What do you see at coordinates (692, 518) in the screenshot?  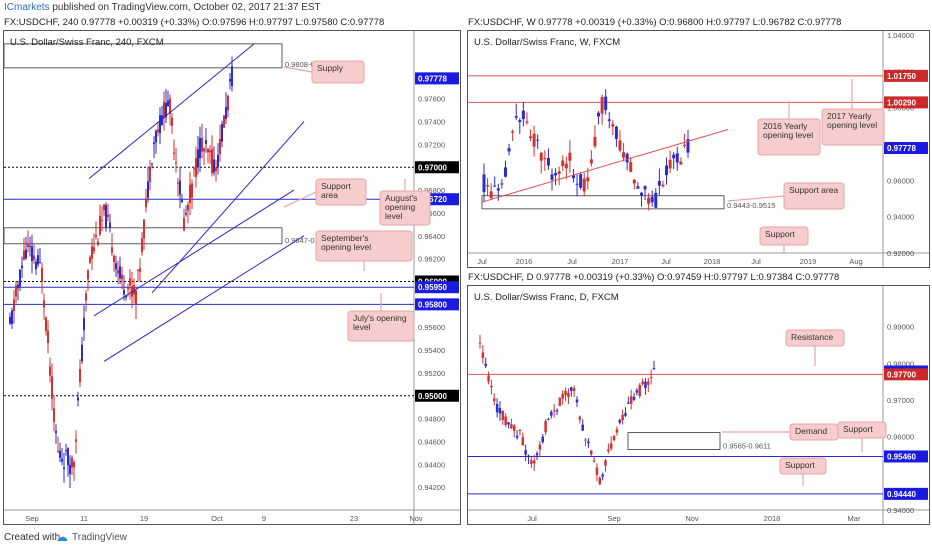 I see `x-tick-label: Nov` at bounding box center [692, 518].